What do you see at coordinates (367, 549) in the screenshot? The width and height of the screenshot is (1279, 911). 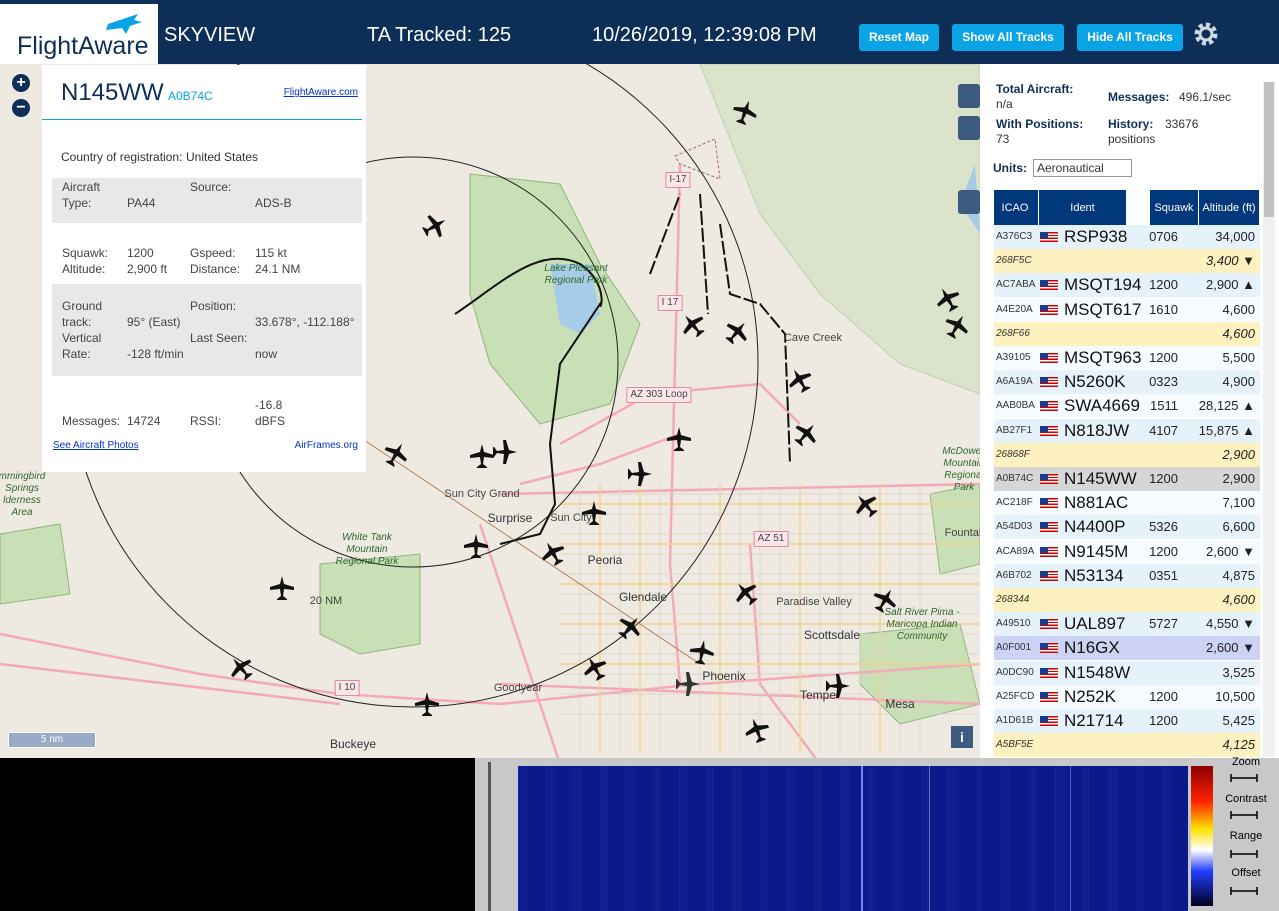 I see `map-label: White Tank Mountain Regional Park` at bounding box center [367, 549].